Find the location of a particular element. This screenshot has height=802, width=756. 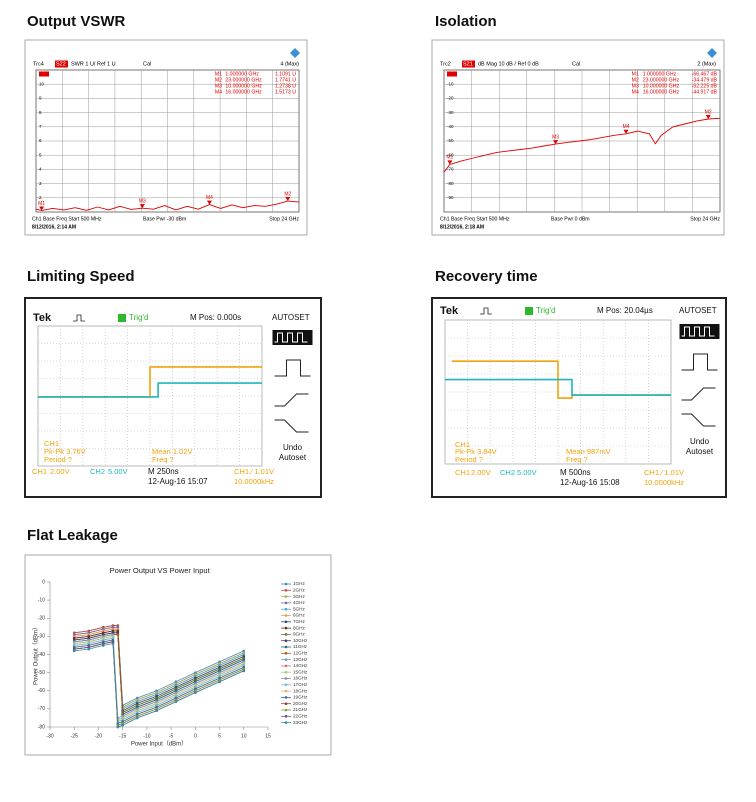

x-tick-label: -30 is located at coordinates (49, 736).